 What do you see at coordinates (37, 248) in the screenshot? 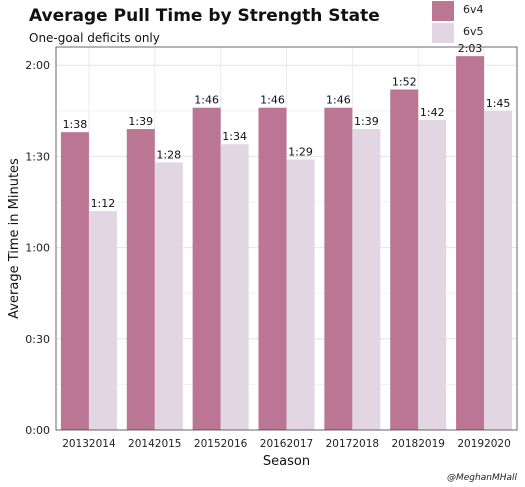
I see `y-tick-label: 1:00` at bounding box center [37, 248].